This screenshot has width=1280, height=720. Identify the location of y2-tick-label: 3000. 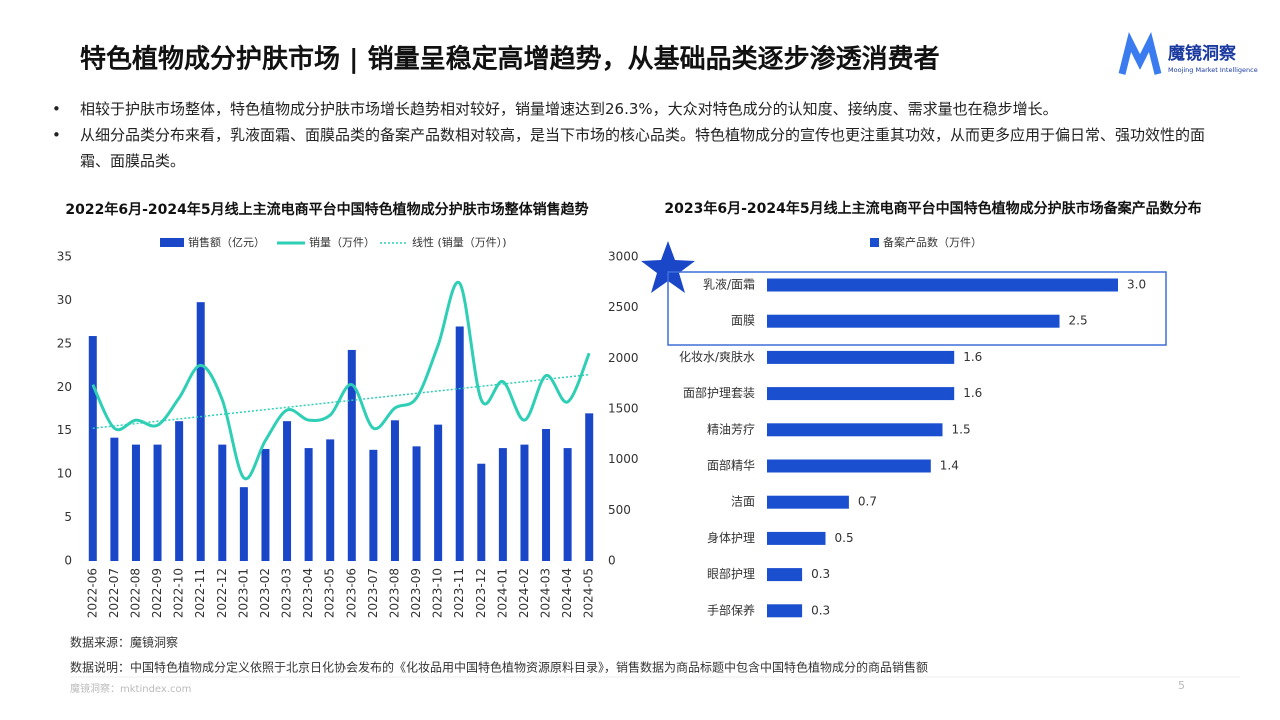
(623, 257).